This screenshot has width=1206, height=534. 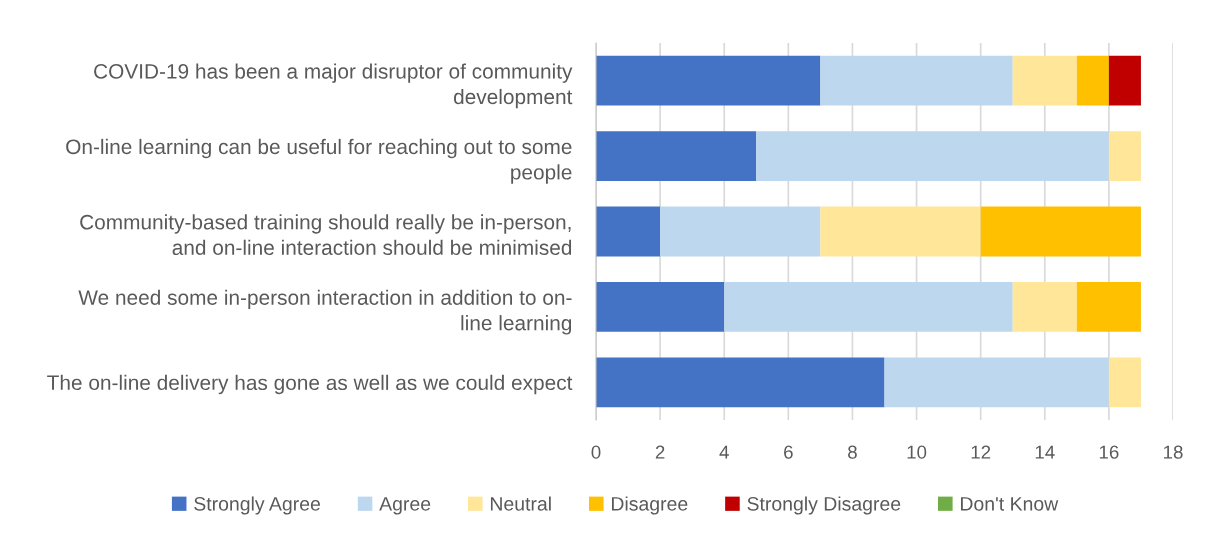 What do you see at coordinates (660, 452) in the screenshot?
I see `x-tick-label: 2` at bounding box center [660, 452].